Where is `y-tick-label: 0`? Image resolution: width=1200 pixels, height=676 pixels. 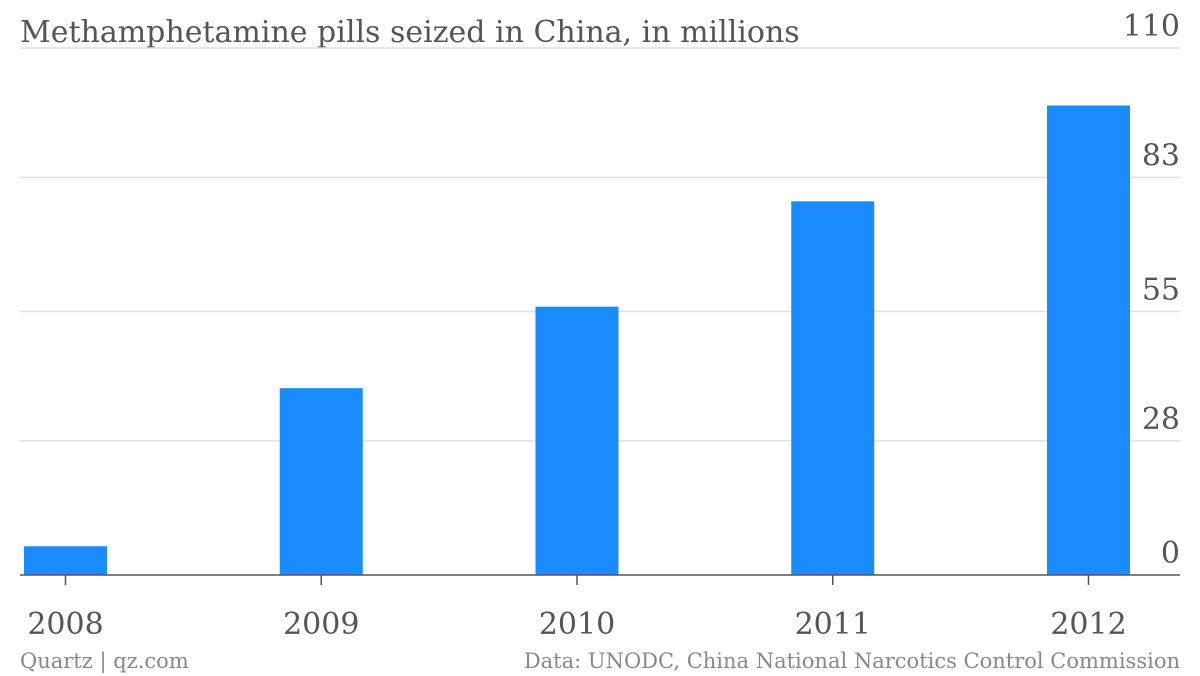
y-tick-label: 0 is located at coordinates (1170, 553).